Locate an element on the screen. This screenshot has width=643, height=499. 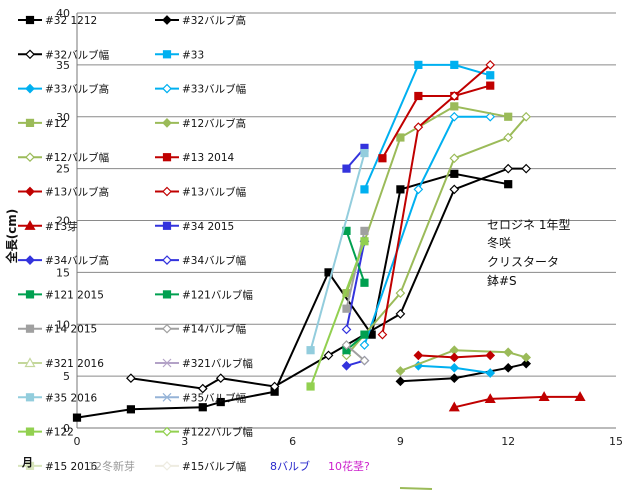
legend-item: #34バルブ高 is located at coordinates (63, 260).